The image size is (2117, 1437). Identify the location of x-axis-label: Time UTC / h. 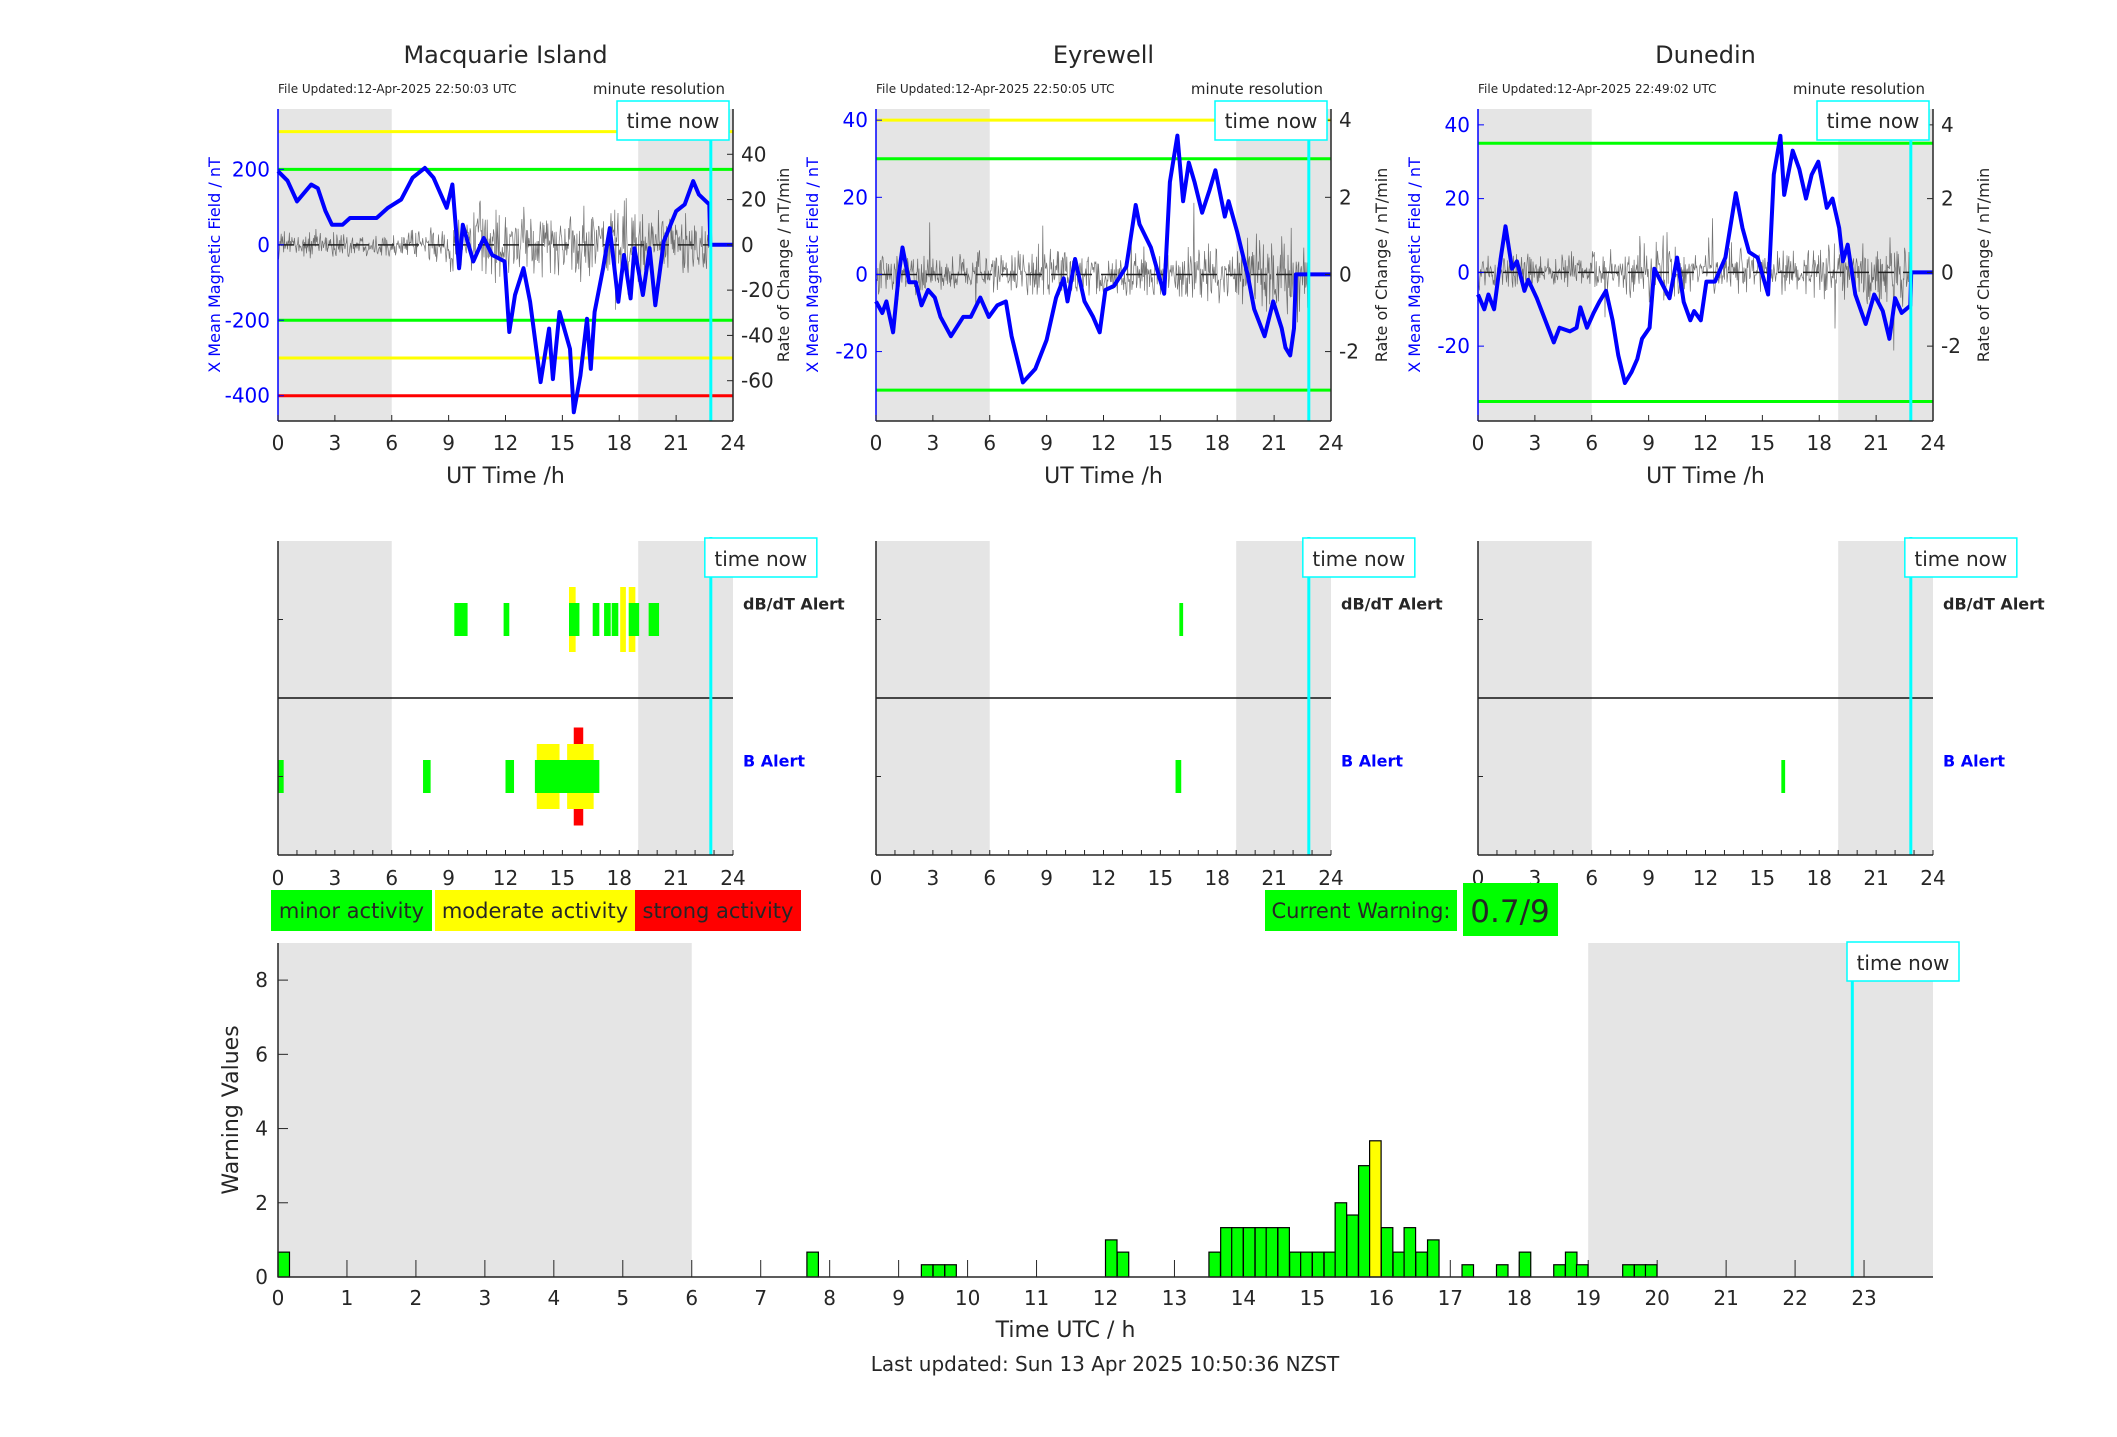
(1065, 1330).